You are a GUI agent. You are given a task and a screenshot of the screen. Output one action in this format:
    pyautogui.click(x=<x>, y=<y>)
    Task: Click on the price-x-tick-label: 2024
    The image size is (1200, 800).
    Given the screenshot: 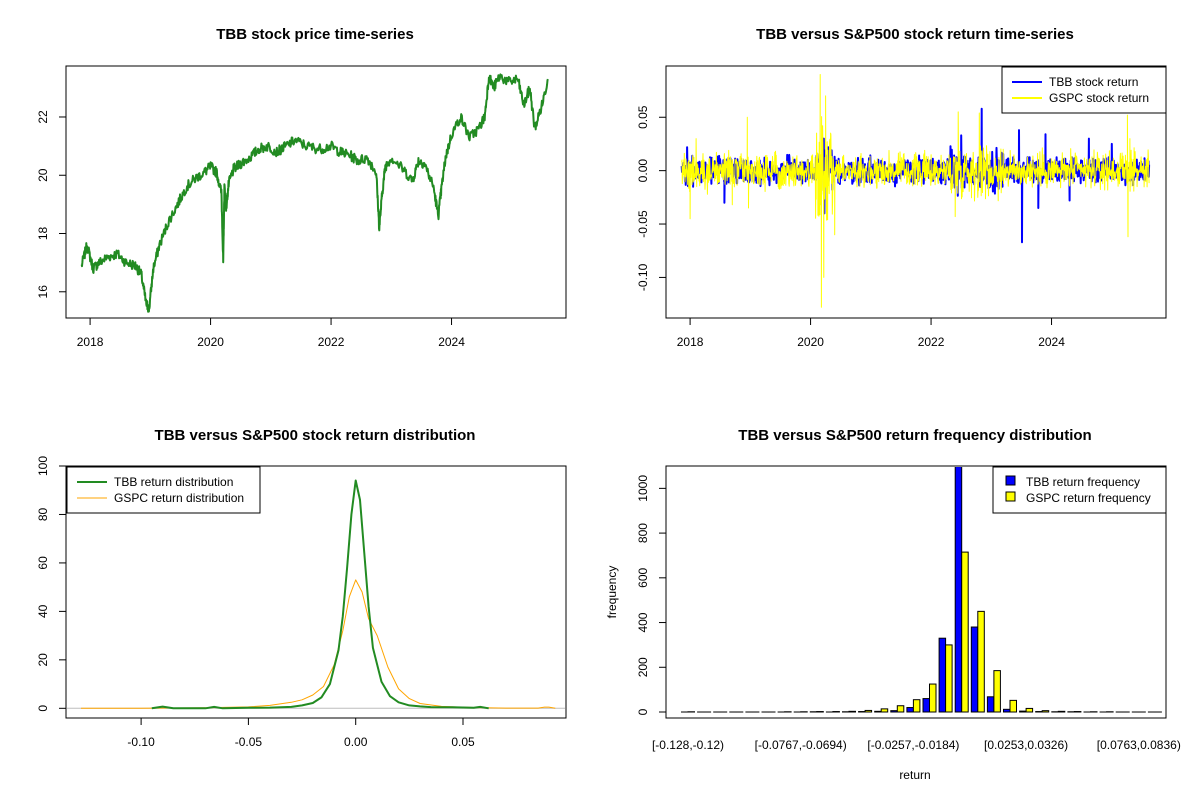 What is the action you would take?
    pyautogui.click(x=451, y=342)
    